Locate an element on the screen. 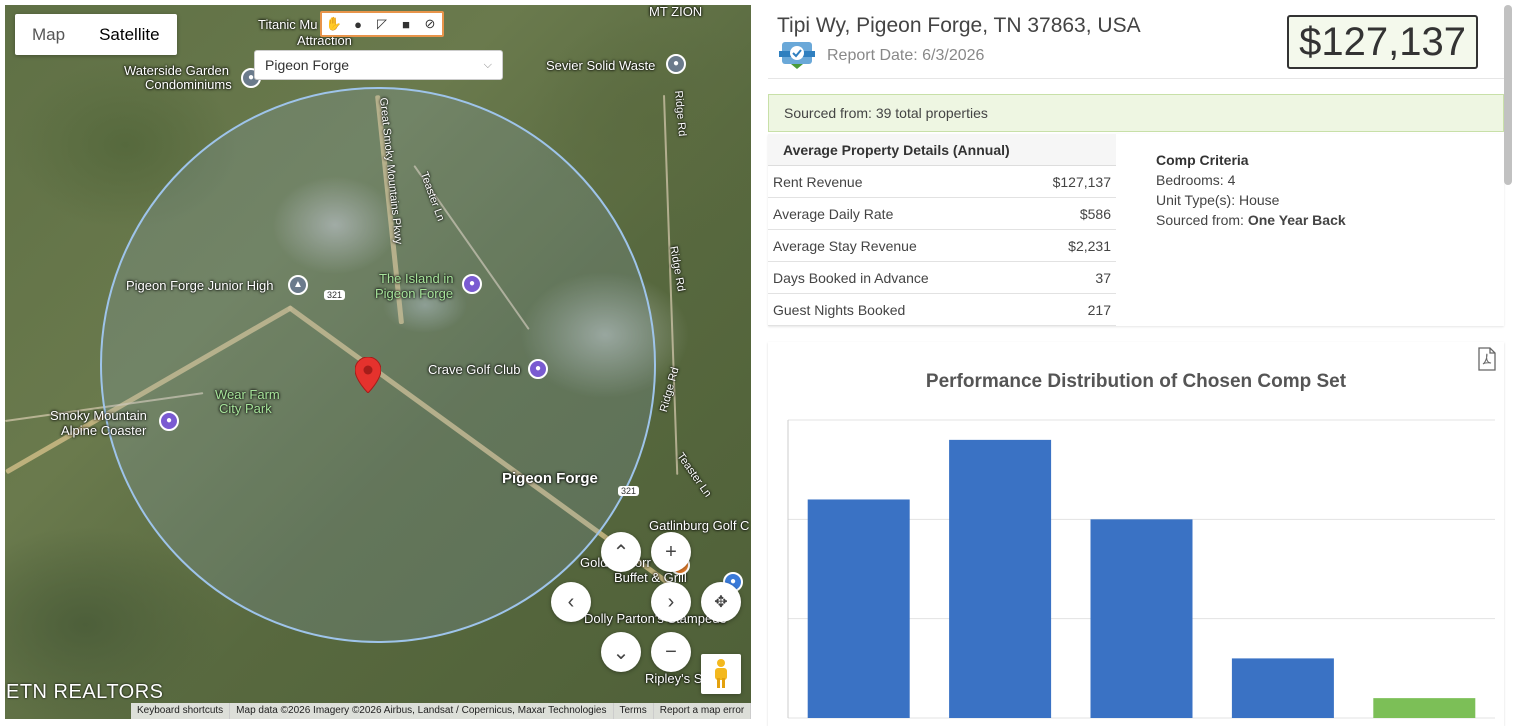 This screenshot has height=726, width=1513. road-label: Teaster Ln is located at coordinates (694, 475).